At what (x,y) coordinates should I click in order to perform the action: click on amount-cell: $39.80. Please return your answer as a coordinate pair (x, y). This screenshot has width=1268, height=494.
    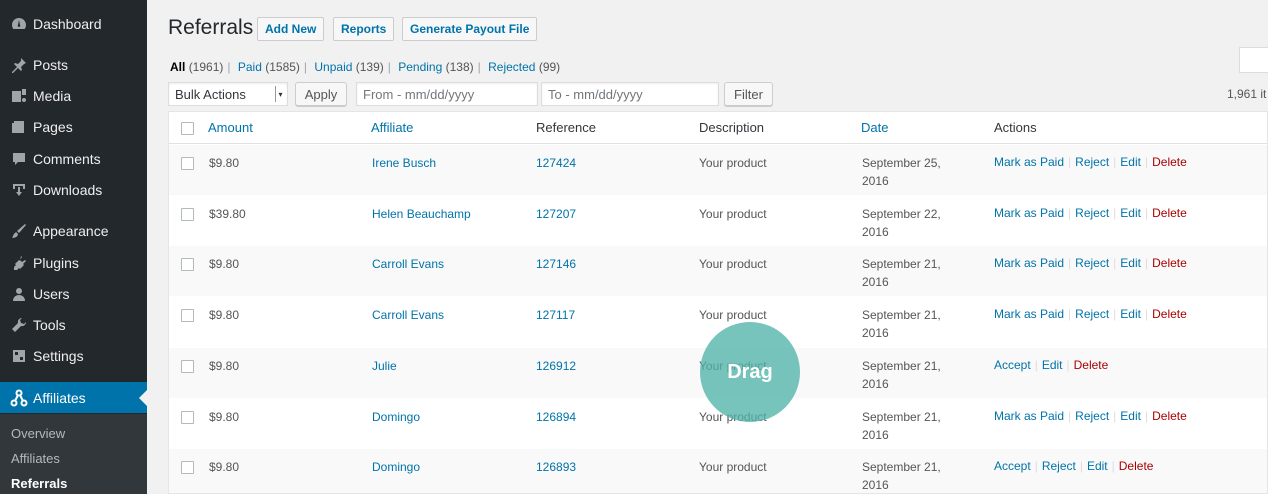
    Looking at the image, I should click on (227, 213).